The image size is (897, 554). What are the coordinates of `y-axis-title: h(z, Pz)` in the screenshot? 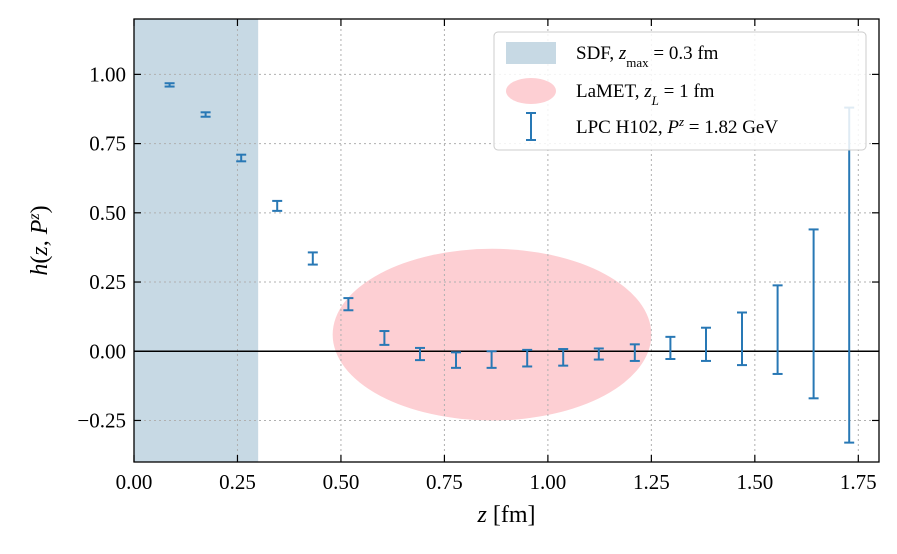 It's located at (40, 240).